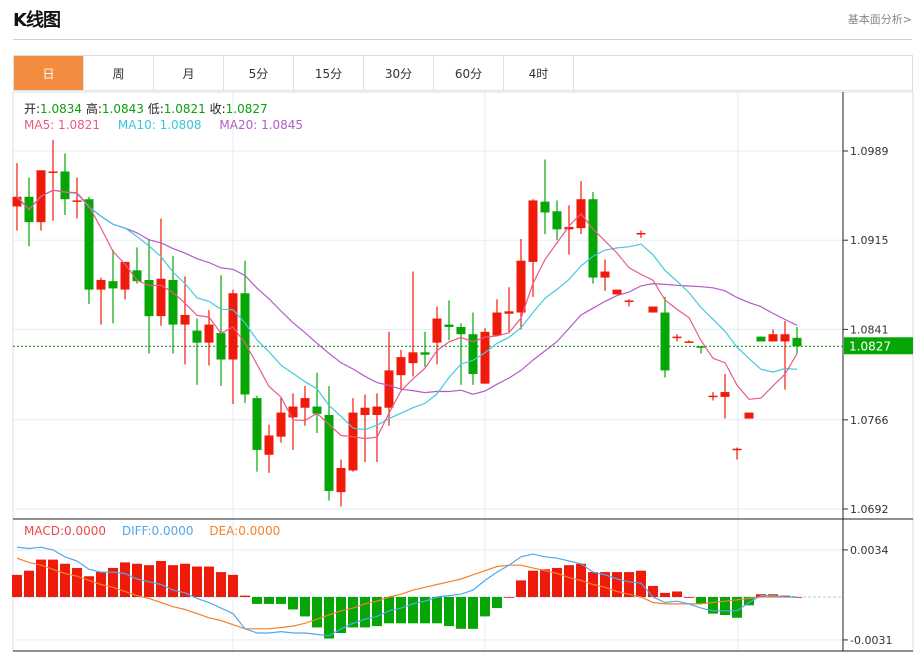 The height and width of the screenshot is (653, 918). What do you see at coordinates (462, 39) in the screenshot?
I see `header-divider` at bounding box center [462, 39].